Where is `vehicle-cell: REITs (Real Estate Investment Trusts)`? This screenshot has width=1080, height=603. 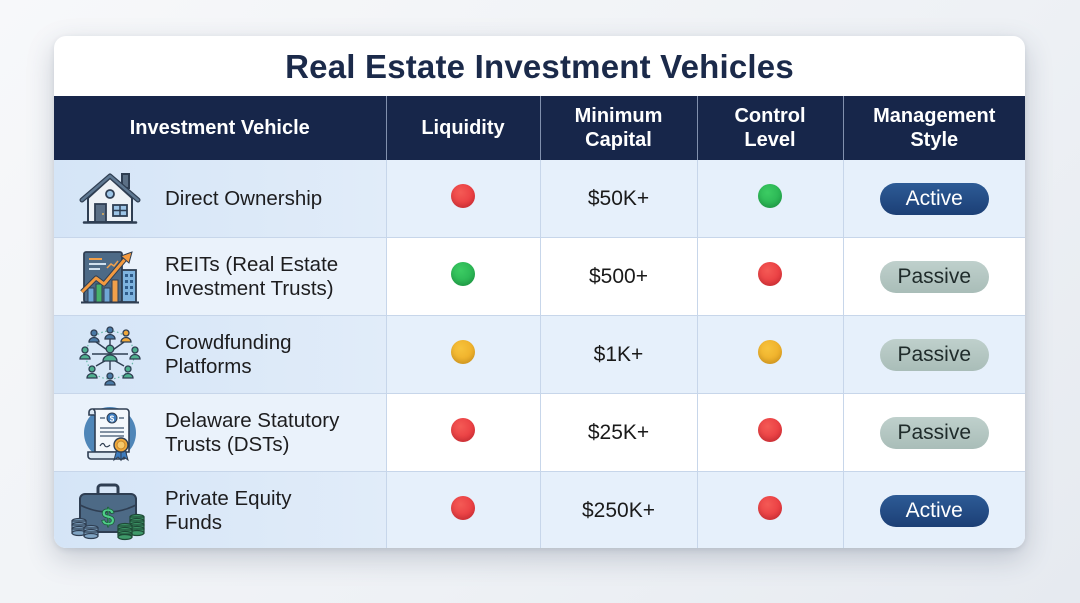 vehicle-cell: REITs (Real Estate Investment Trusts) is located at coordinates (220, 276).